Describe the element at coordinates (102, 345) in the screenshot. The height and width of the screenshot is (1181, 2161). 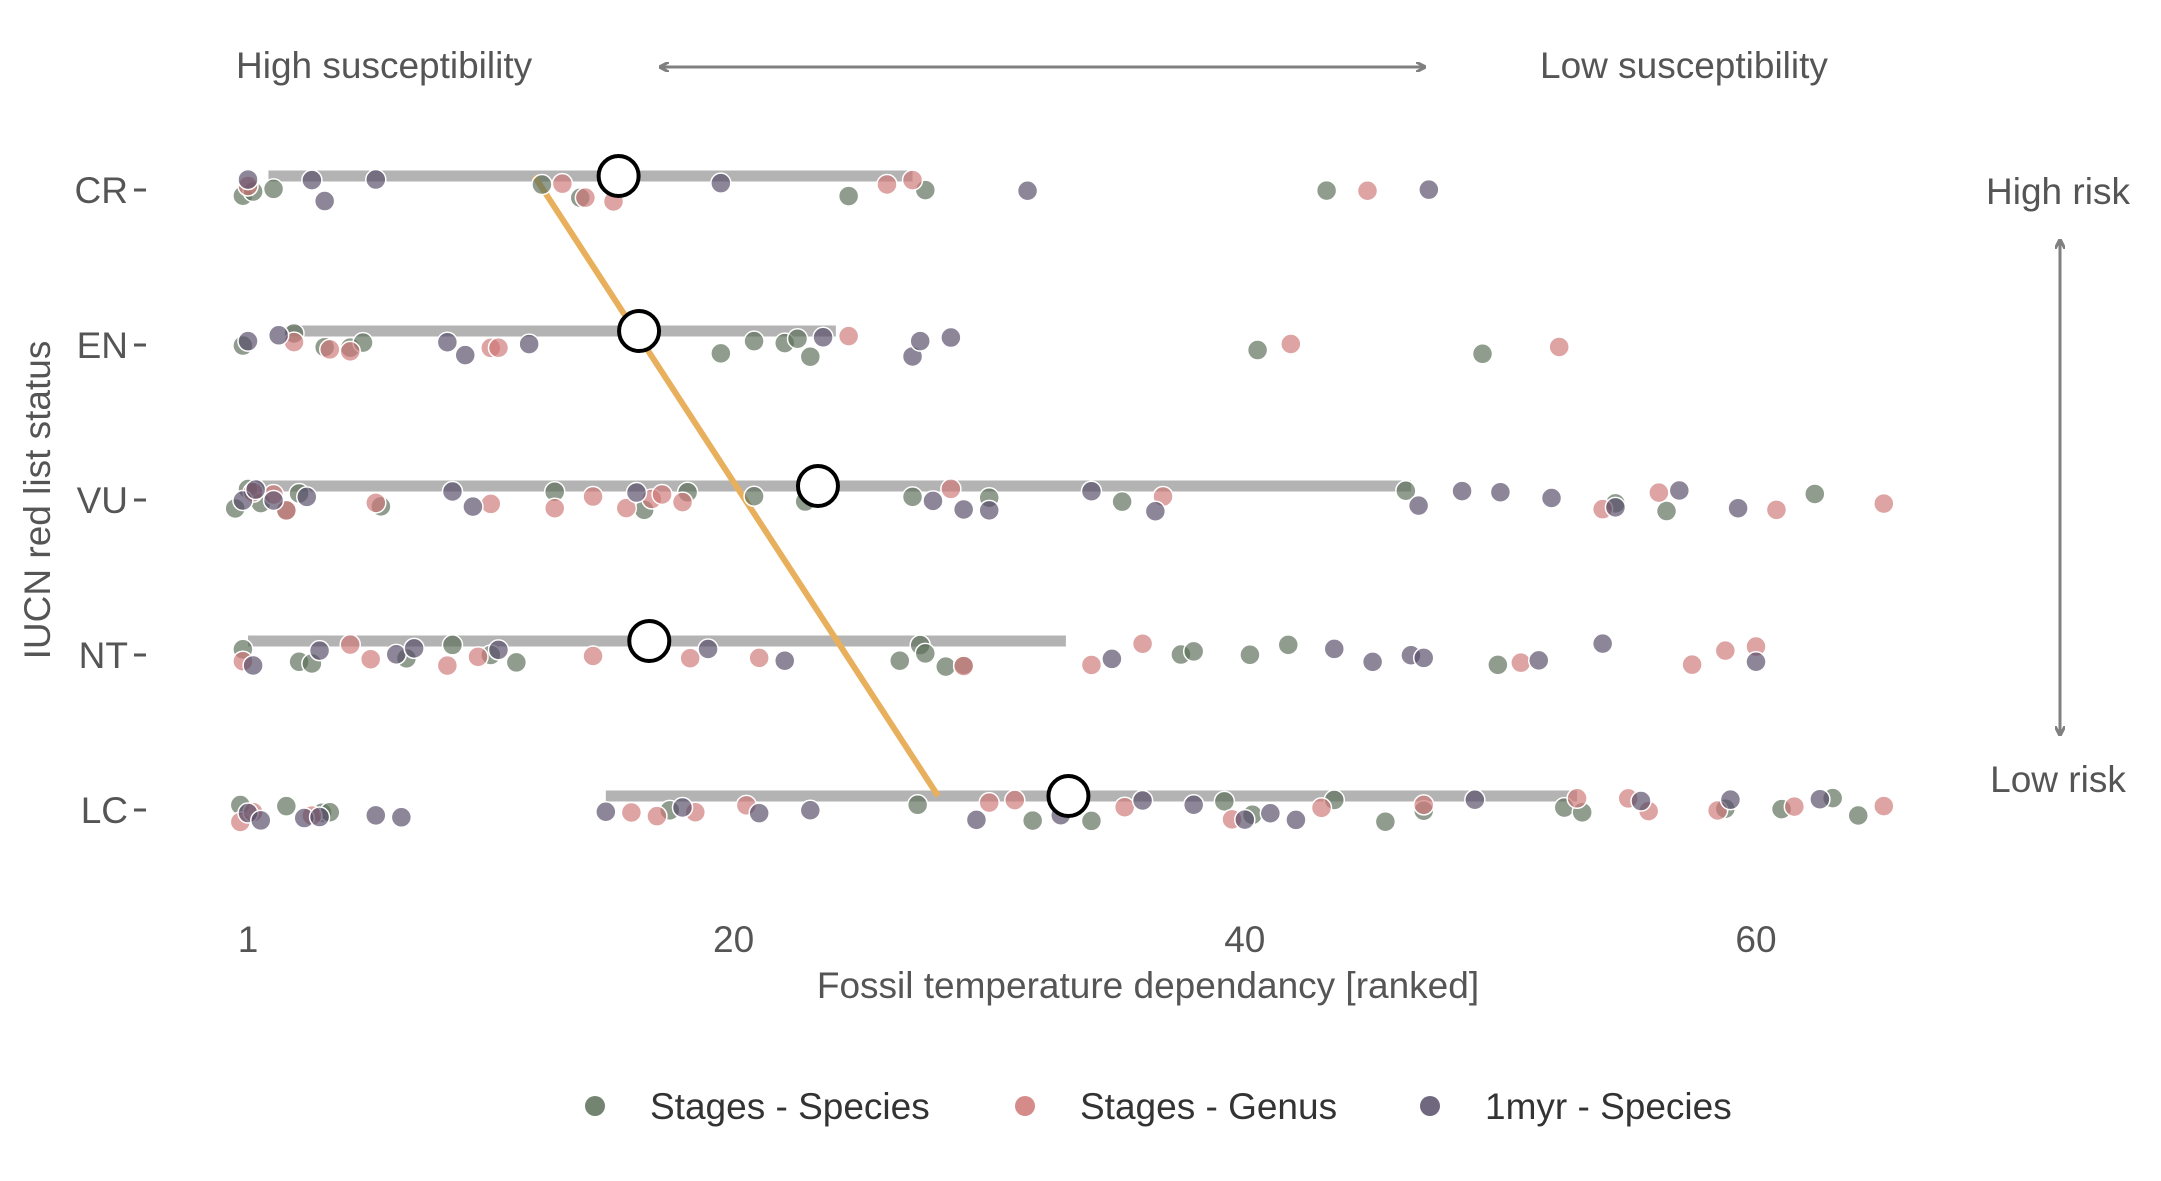
I see `y-tick-label: EN` at that location.